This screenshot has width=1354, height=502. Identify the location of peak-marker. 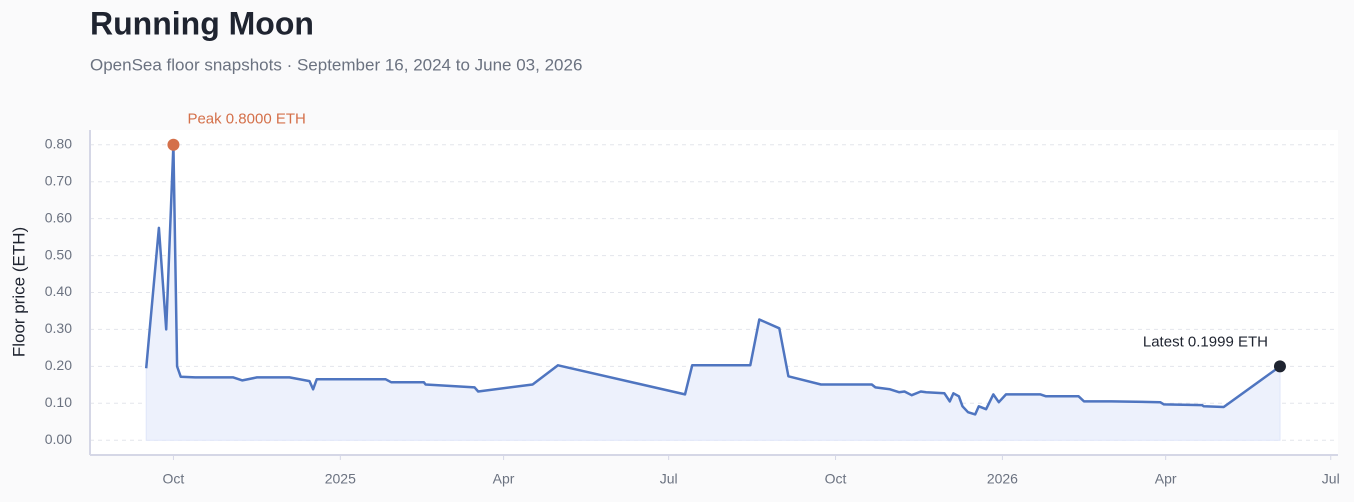
(173, 144).